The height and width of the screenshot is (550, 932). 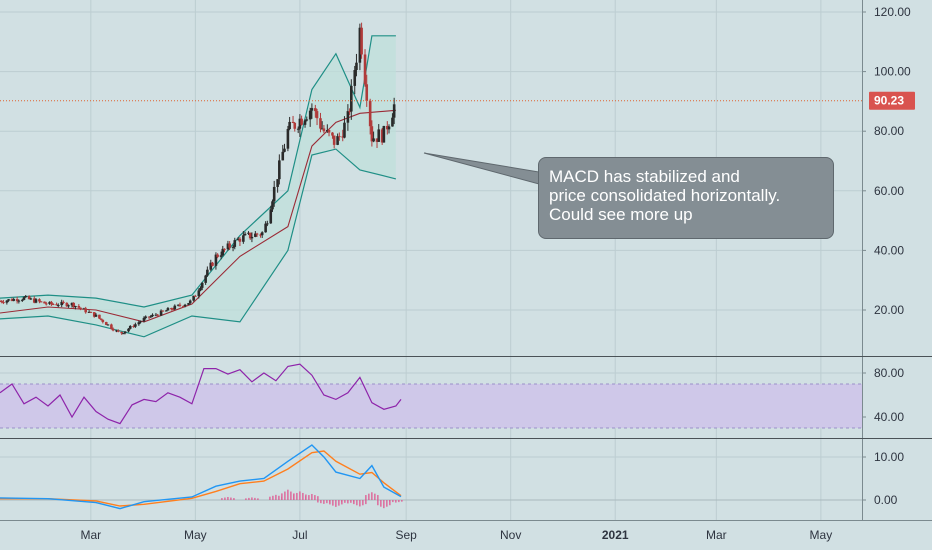 What do you see at coordinates (299, 535) in the screenshot?
I see `x-tick-label: Jul` at bounding box center [299, 535].